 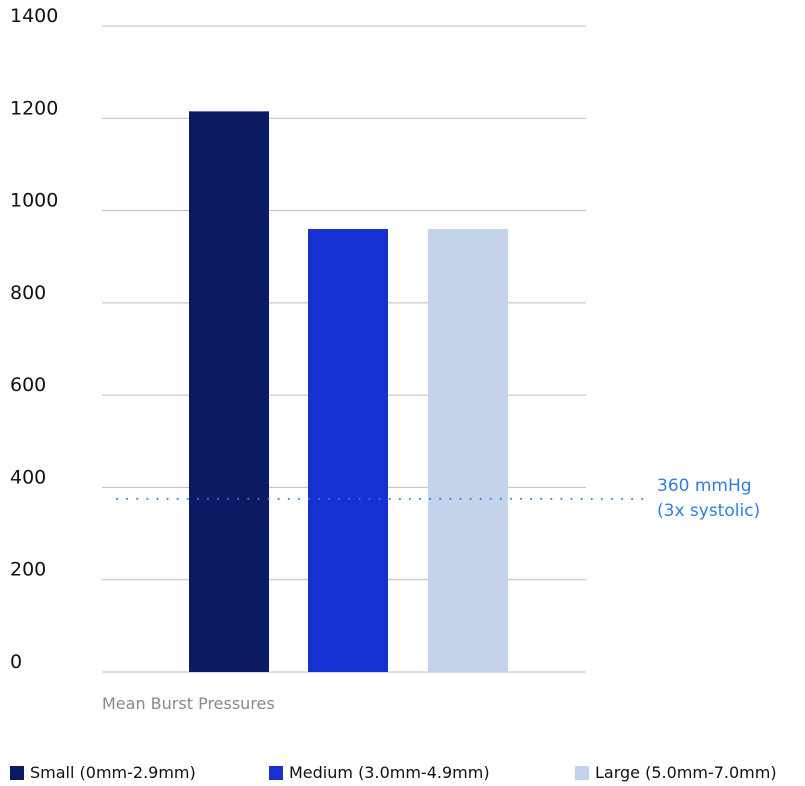 What do you see at coordinates (16, 662) in the screenshot?
I see `y-tick-label: 0` at bounding box center [16, 662].